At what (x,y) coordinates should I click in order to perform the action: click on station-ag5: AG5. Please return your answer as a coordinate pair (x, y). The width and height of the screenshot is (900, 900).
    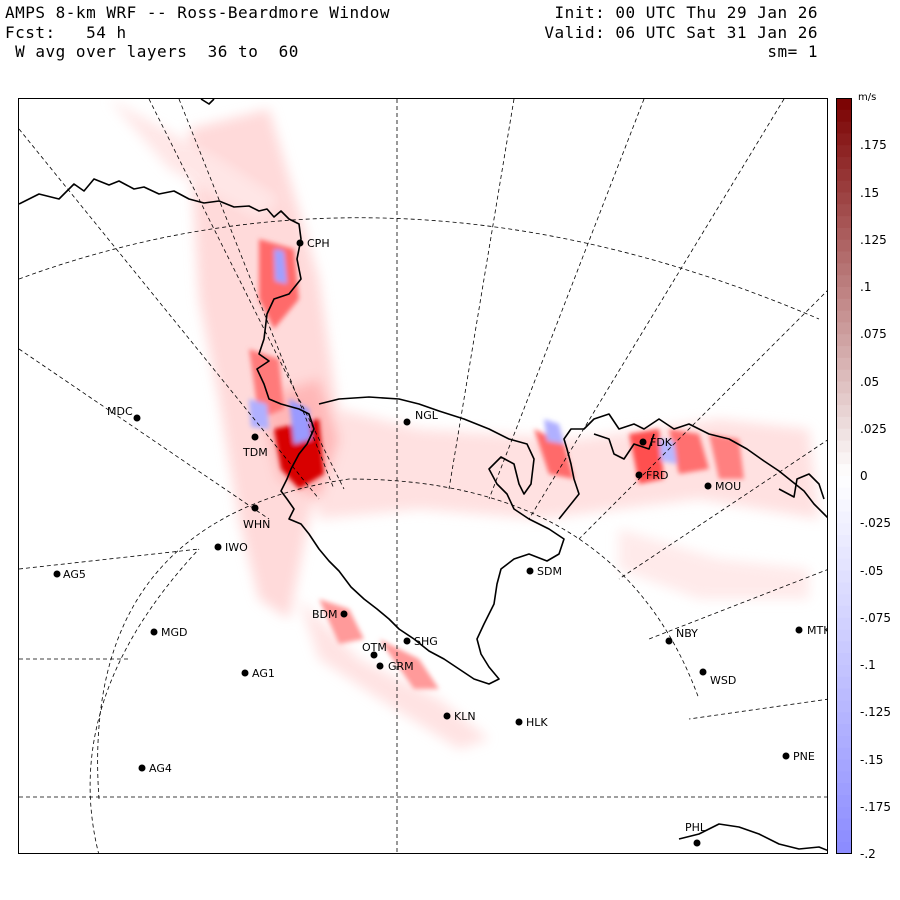
    Looking at the image, I should click on (69, 574).